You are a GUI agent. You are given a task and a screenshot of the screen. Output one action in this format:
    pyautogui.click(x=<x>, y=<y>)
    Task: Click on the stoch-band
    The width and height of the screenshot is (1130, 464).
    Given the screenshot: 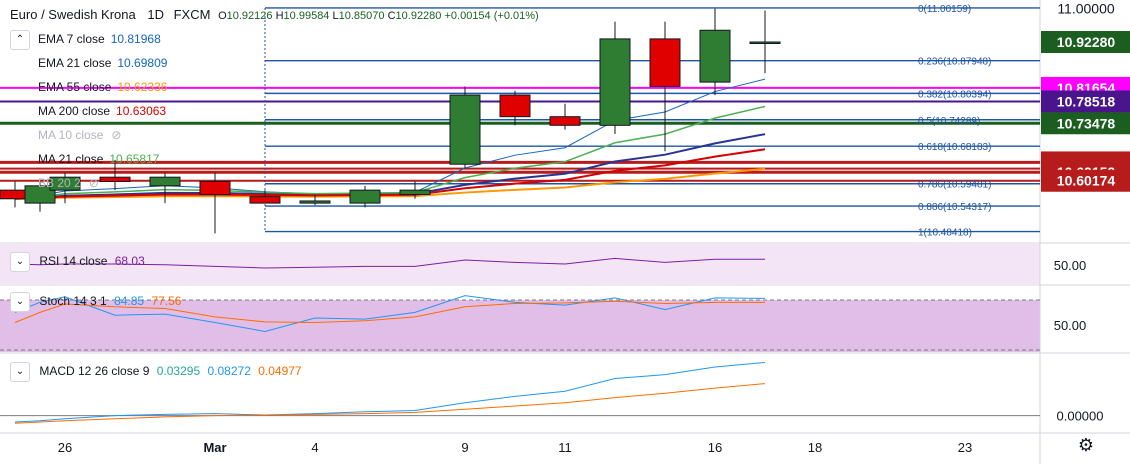 What is the action you would take?
    pyautogui.click(x=520, y=326)
    